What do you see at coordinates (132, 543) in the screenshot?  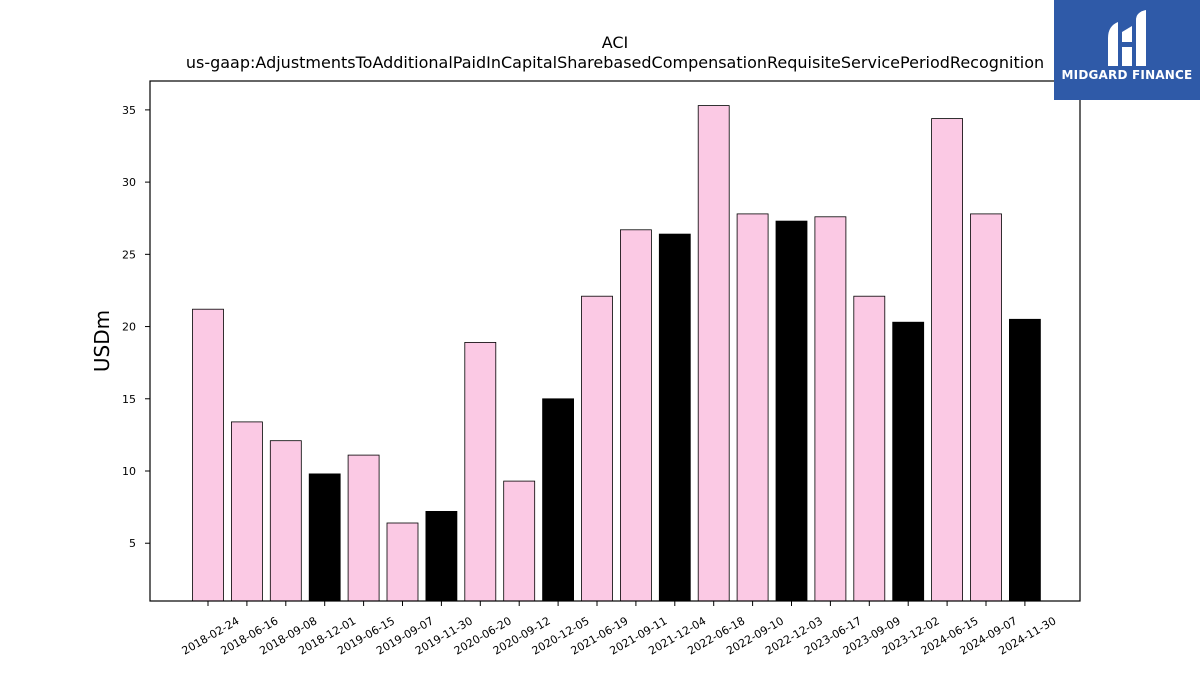 I see `y-tick-label: 5` at bounding box center [132, 543].